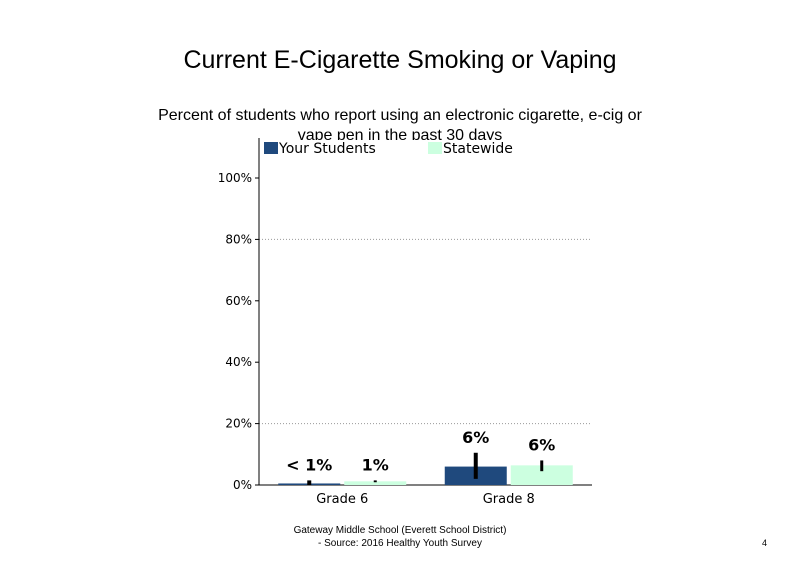  I want to click on footer-source: - Source: 2016 Healthy Youth Survey, so click(400, 543).